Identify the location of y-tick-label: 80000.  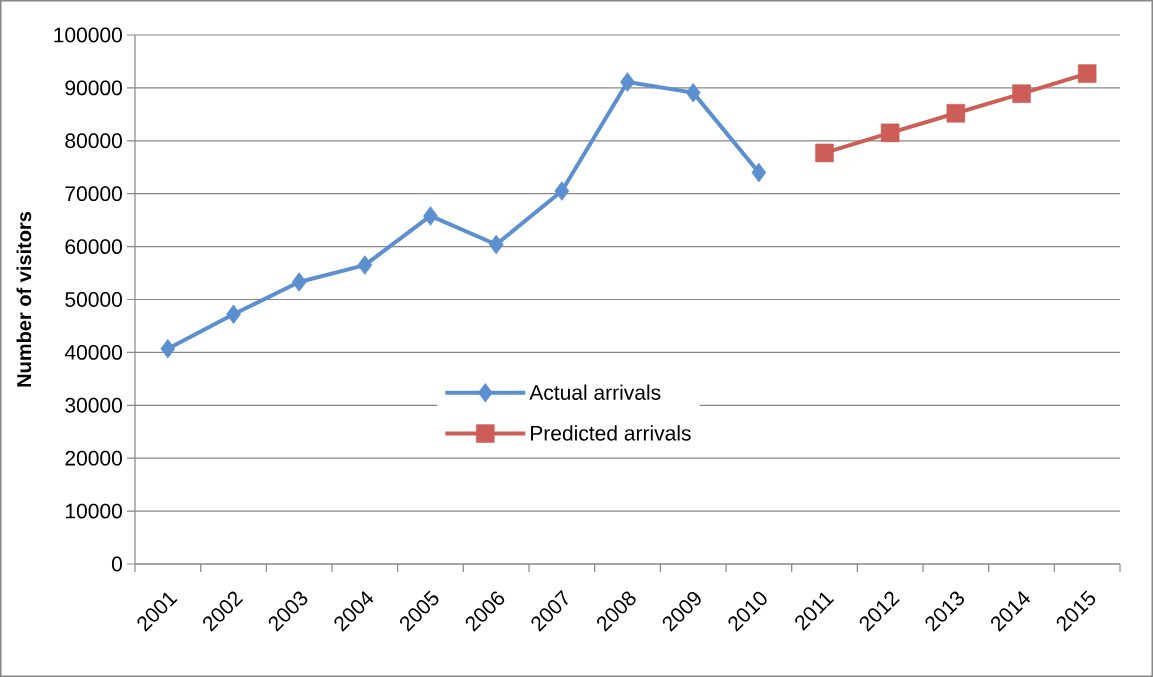
(93, 141).